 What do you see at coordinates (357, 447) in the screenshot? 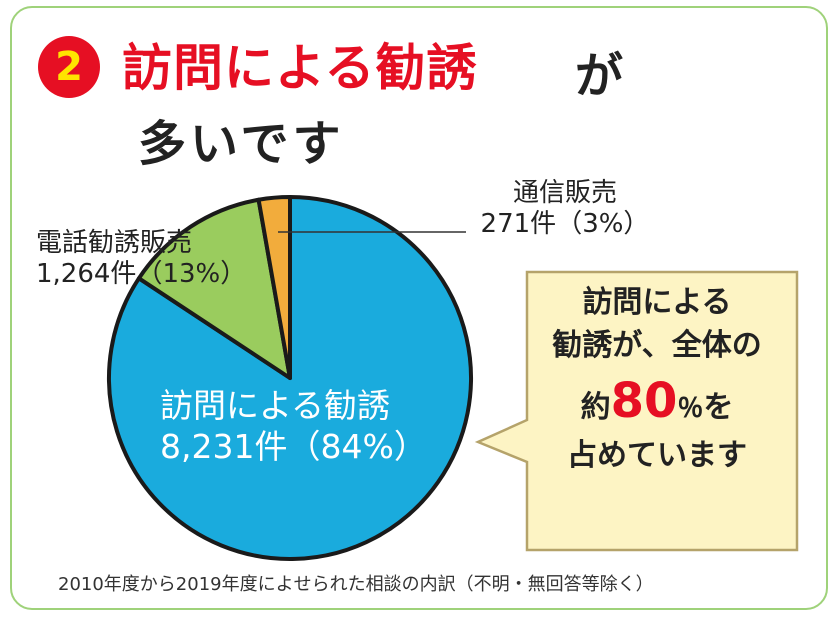
I see `slice-label-visit-percent: （84%）` at bounding box center [357, 447].